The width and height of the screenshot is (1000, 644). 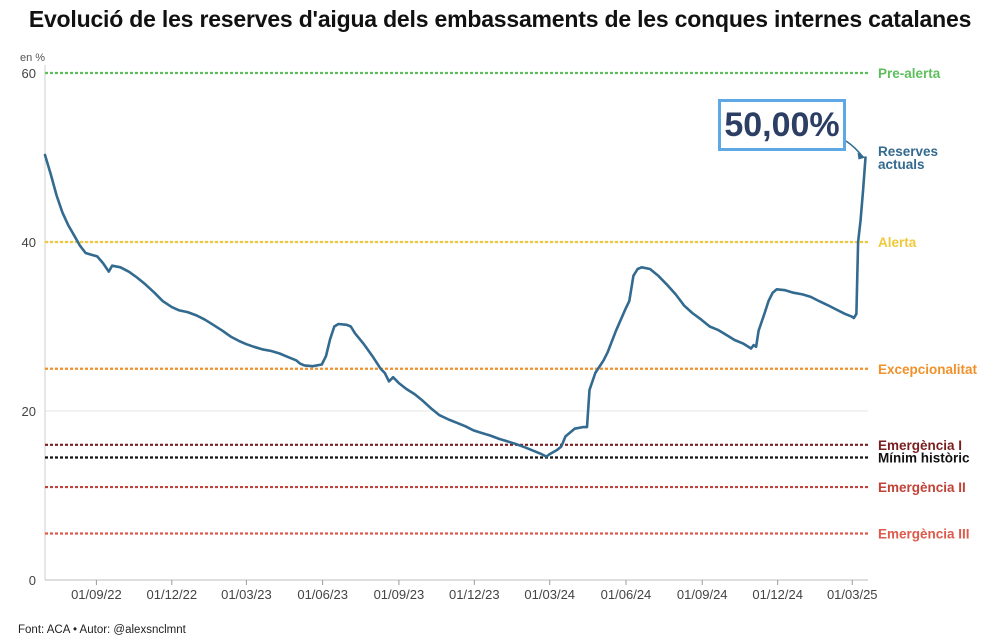 What do you see at coordinates (920, 445) in the screenshot?
I see `threshold-label-emerg-ncia-i: Emergència I` at bounding box center [920, 445].